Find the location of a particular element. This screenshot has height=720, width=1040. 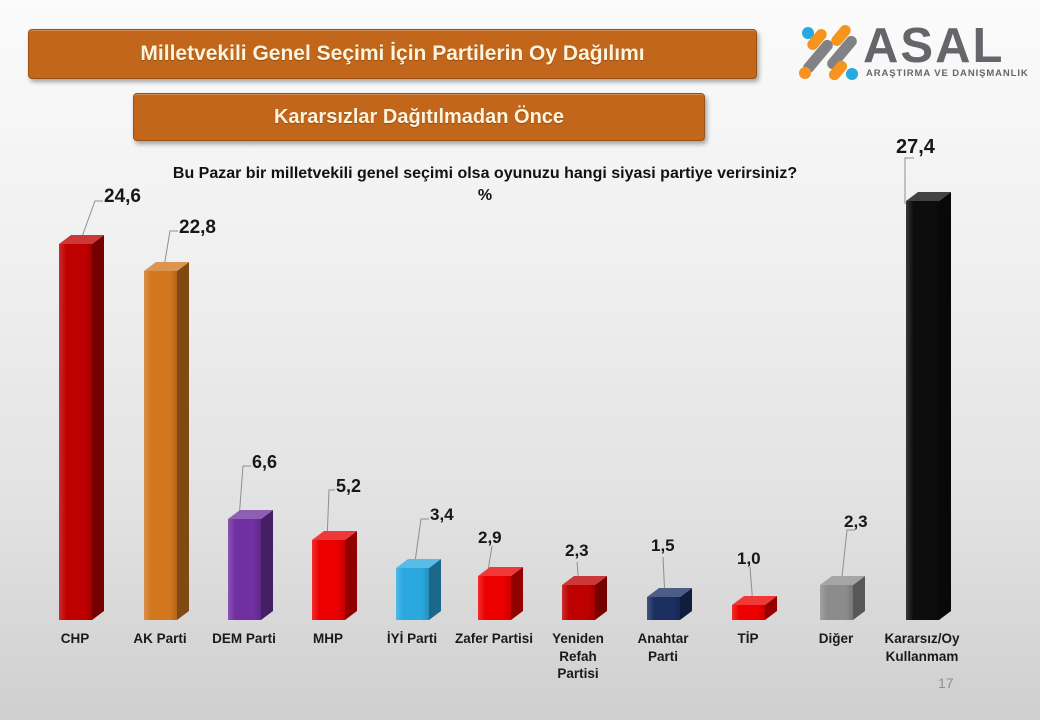

asal-tagline-text: ARAŞTIRMA VE DANIŞMANLIK is located at coordinates (947, 73).